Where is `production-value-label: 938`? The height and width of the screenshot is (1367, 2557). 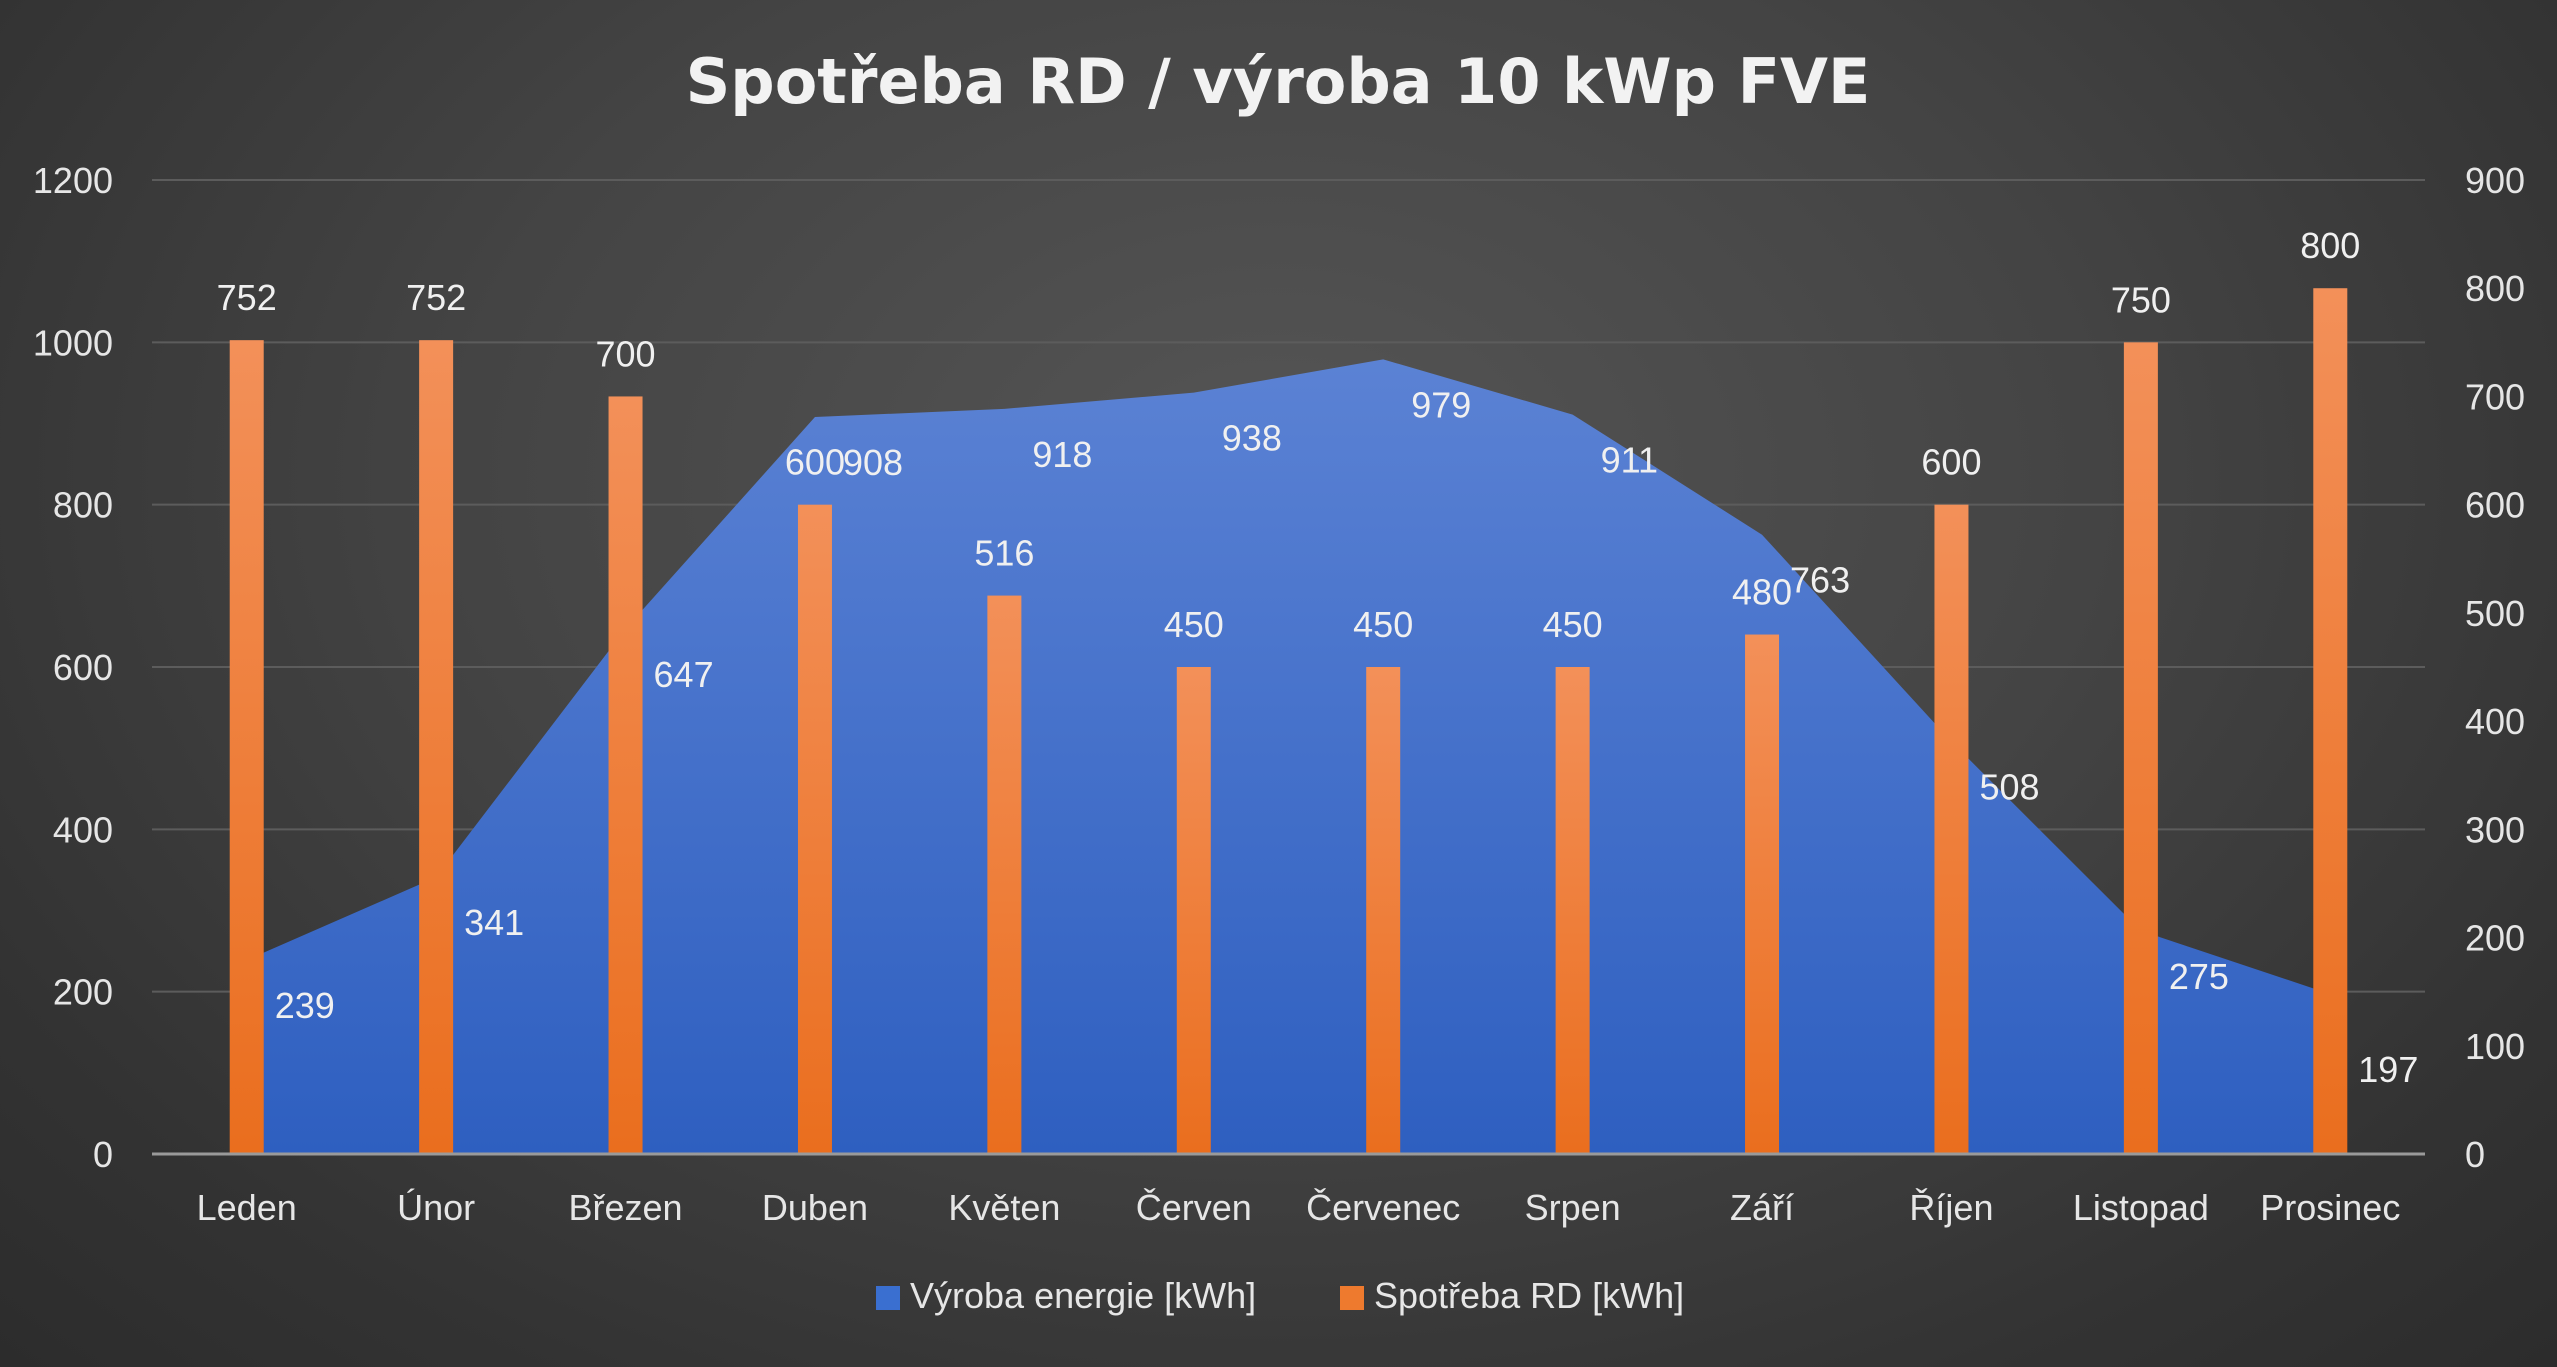 production-value-label: 938 is located at coordinates (1252, 438).